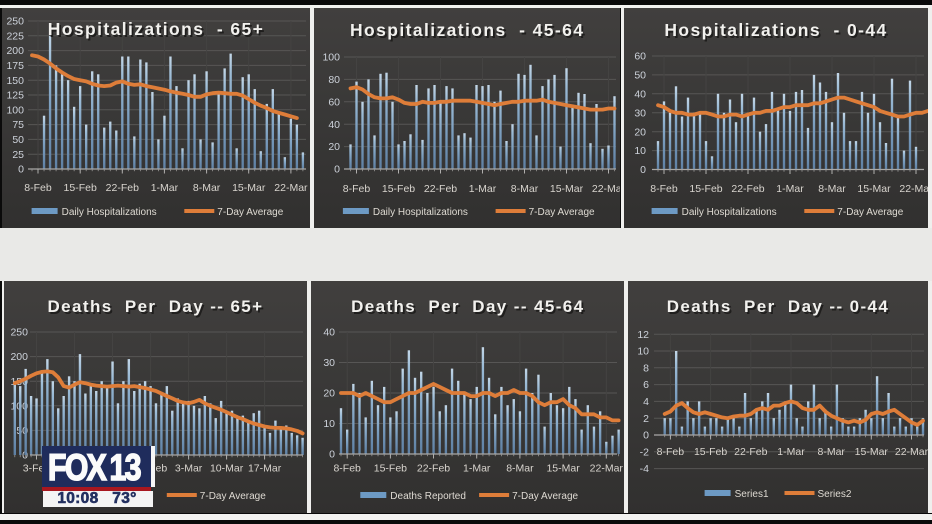 This screenshot has width=932, height=524. I want to click on svg-text: 125, so click(15, 96).